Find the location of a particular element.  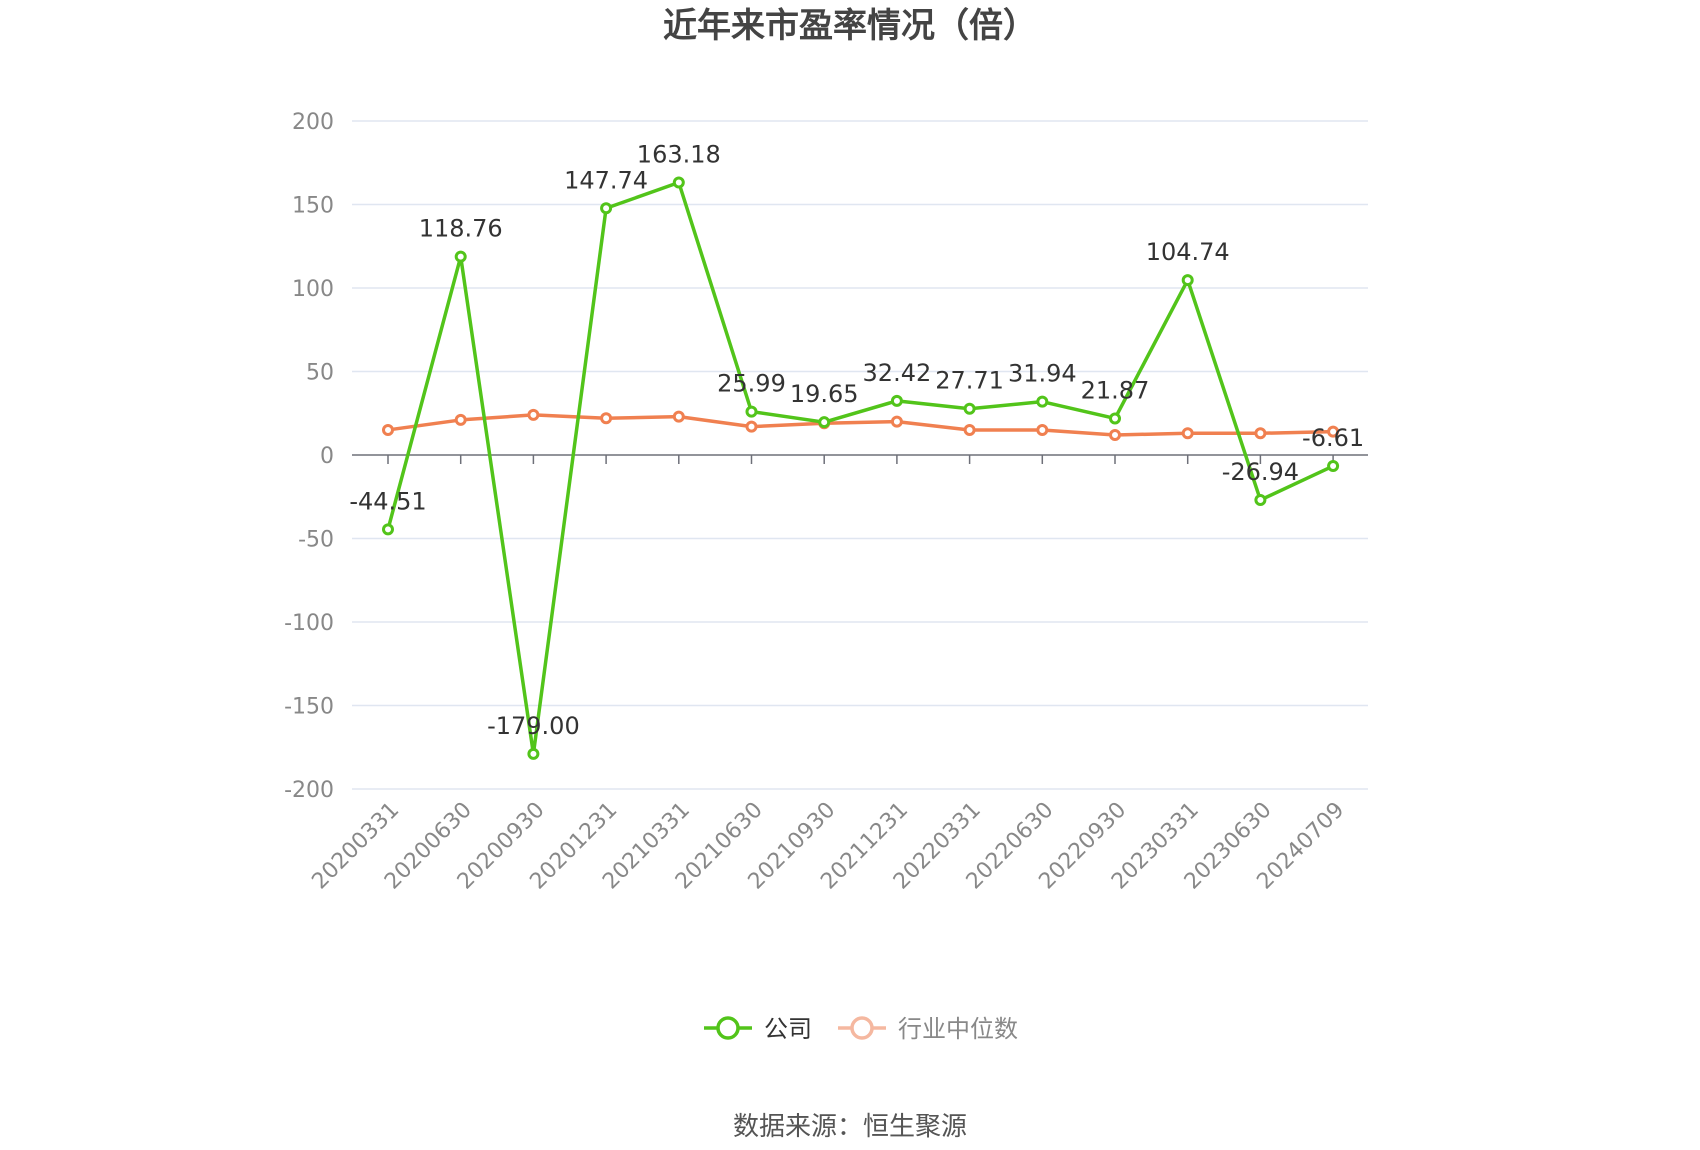

data-label: -44.51 is located at coordinates (387, 501).